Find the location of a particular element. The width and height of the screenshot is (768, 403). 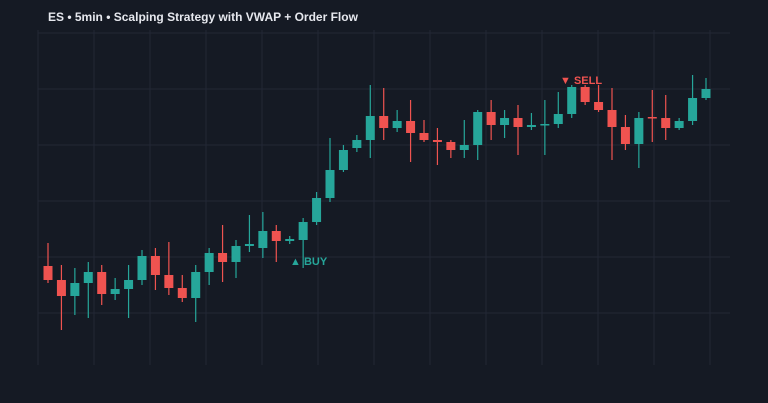

buy-annotation: ▲ BUY is located at coordinates (309, 262).